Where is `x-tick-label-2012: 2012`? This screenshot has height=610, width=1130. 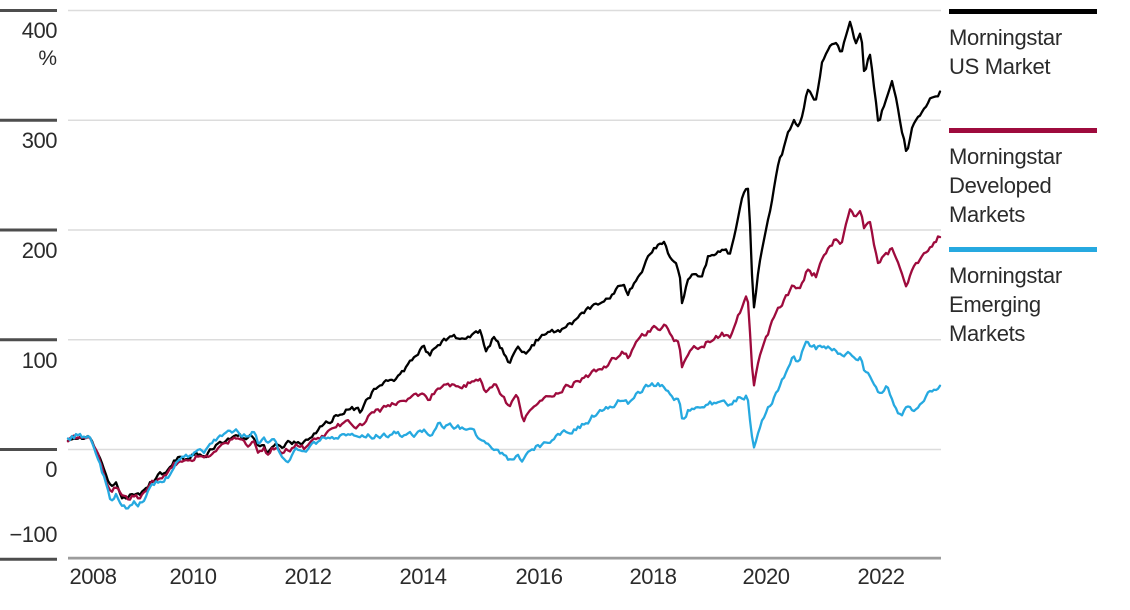
x-tick-label-2012: 2012 is located at coordinates (308, 576).